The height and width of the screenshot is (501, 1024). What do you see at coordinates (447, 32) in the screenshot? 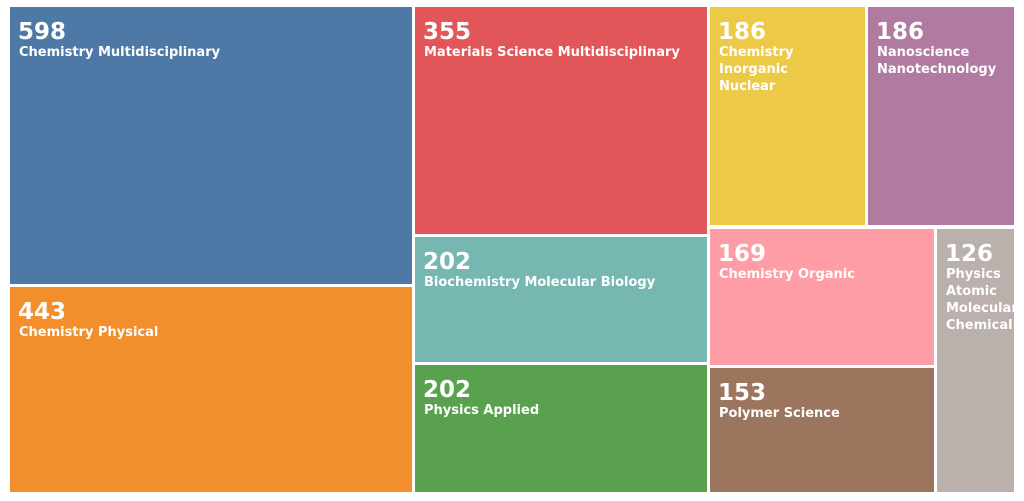
I see `cell-value: 355` at bounding box center [447, 32].